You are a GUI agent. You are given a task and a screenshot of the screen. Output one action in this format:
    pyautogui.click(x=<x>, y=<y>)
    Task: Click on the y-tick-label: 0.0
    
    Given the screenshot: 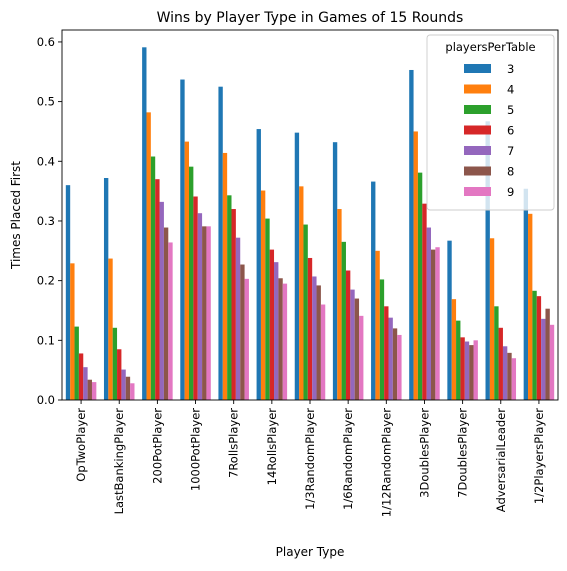 What is the action you would take?
    pyautogui.click(x=46, y=400)
    